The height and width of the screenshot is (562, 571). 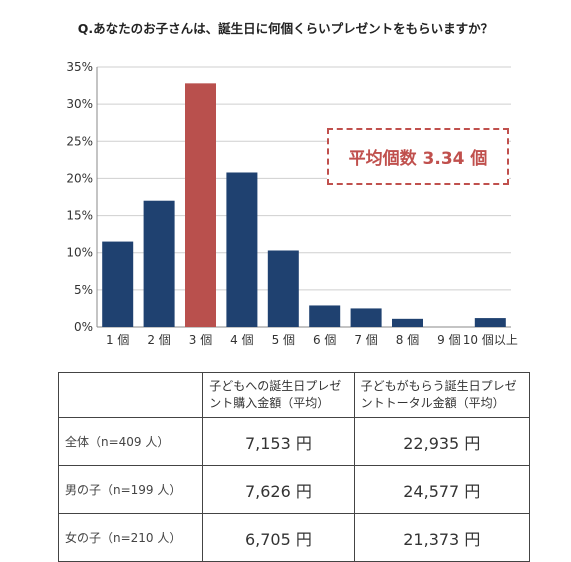 What do you see at coordinates (200, 340) in the screenshot?
I see `x-tick-label: 3 個` at bounding box center [200, 340].